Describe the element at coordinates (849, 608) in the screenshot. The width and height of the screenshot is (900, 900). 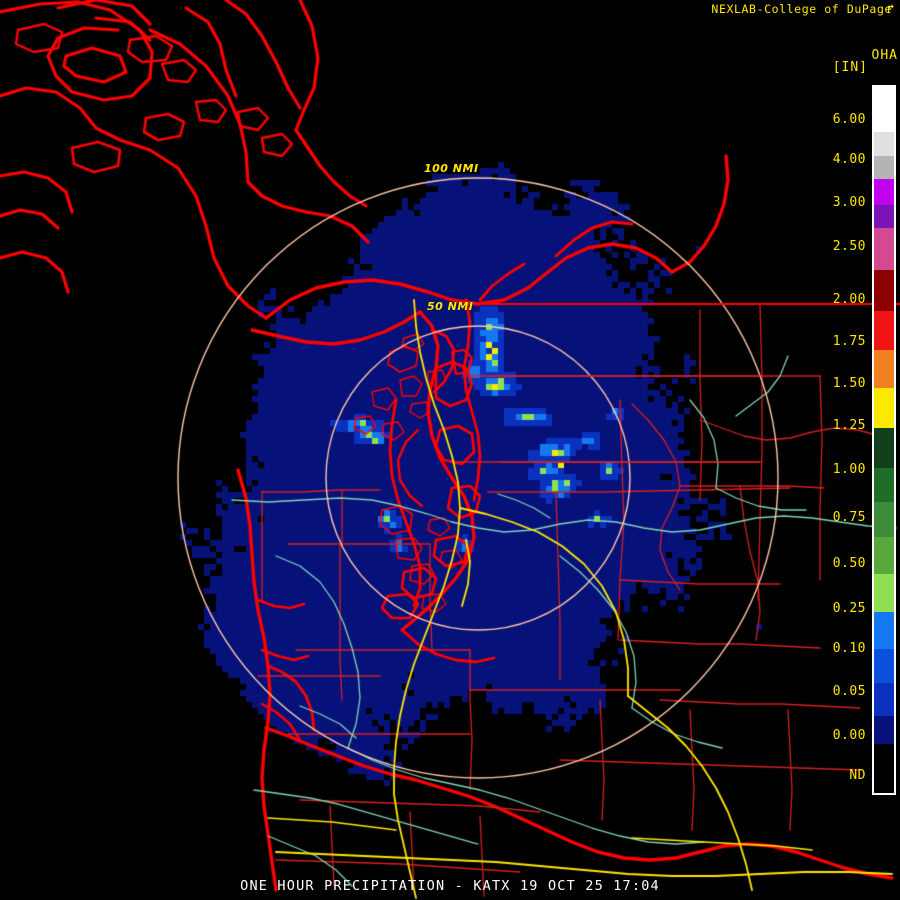
I see `colorbar-tick-0p25: 0.25` at that location.